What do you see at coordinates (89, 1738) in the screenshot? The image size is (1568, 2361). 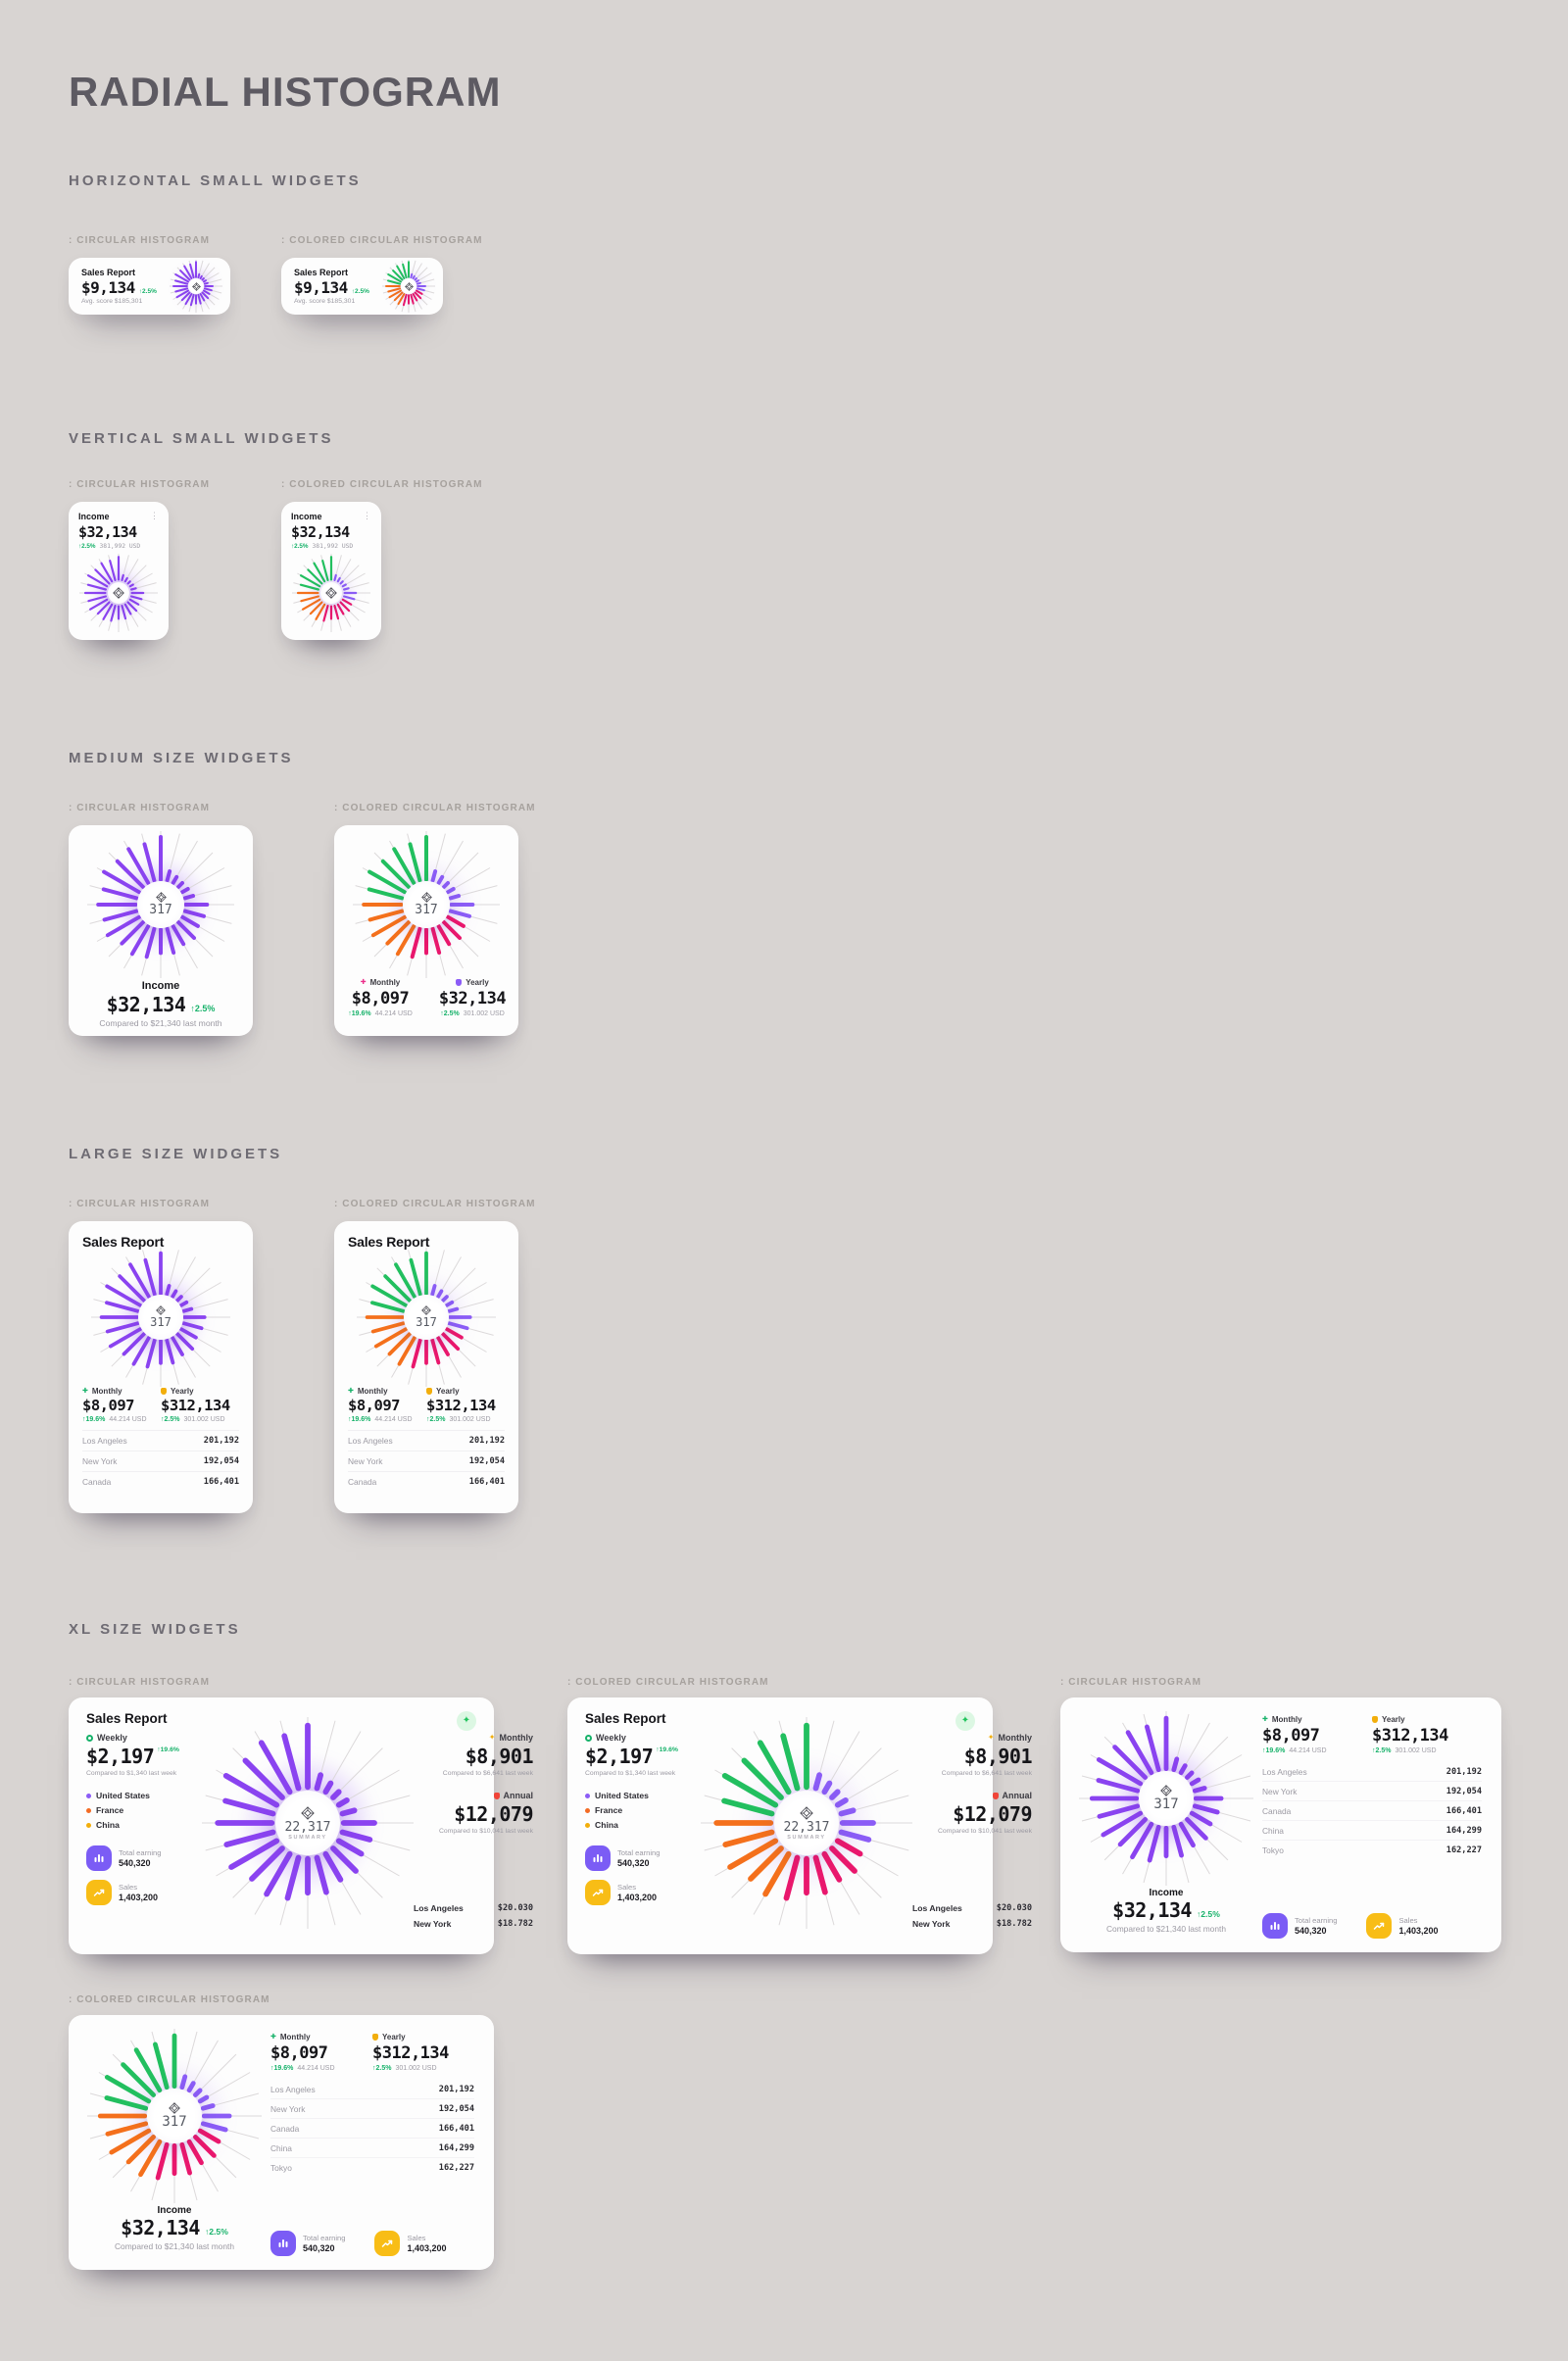 I see `weekly-icon` at bounding box center [89, 1738].